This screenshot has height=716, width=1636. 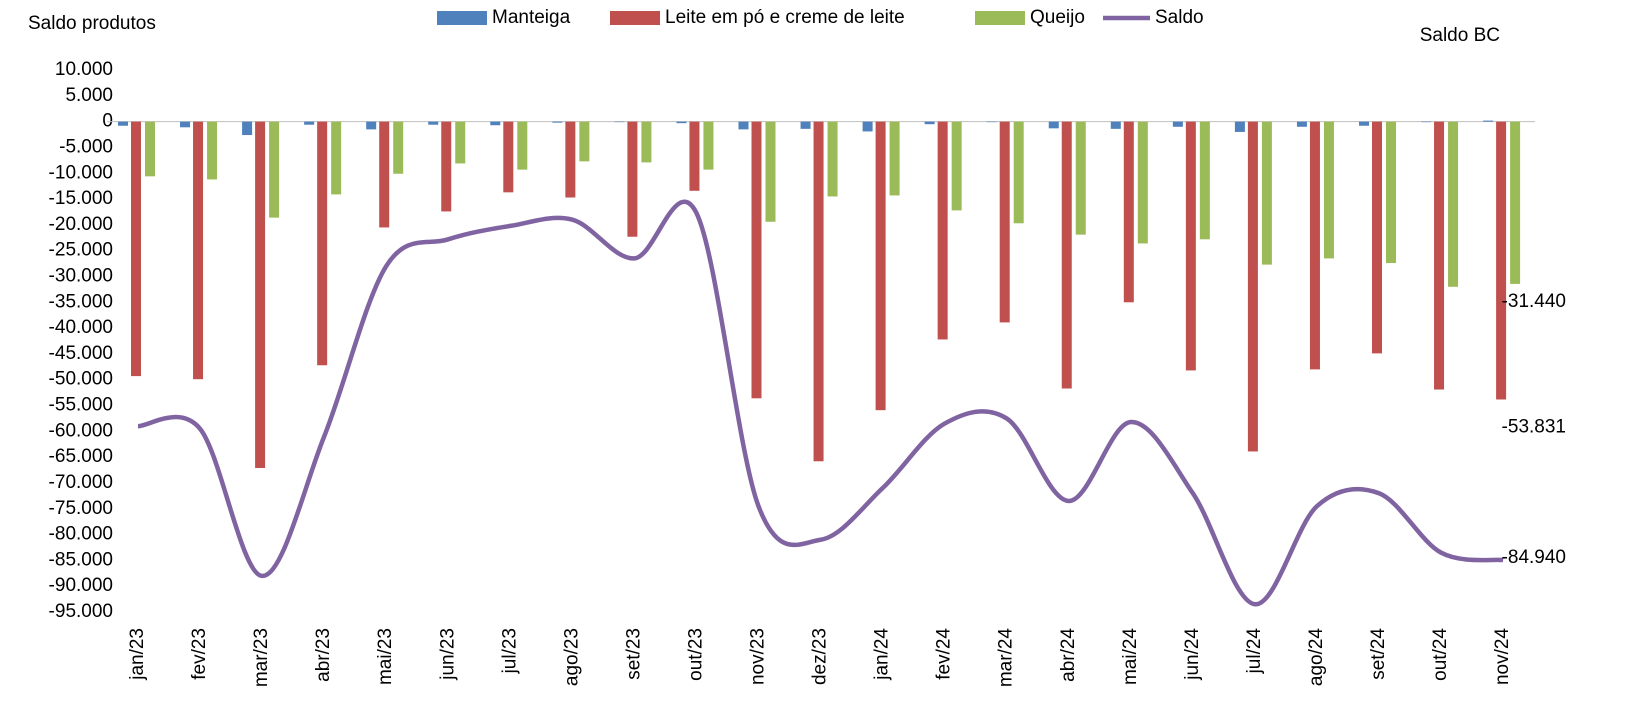 I want to click on y-tick-label: -60.000, so click(x=81, y=430).